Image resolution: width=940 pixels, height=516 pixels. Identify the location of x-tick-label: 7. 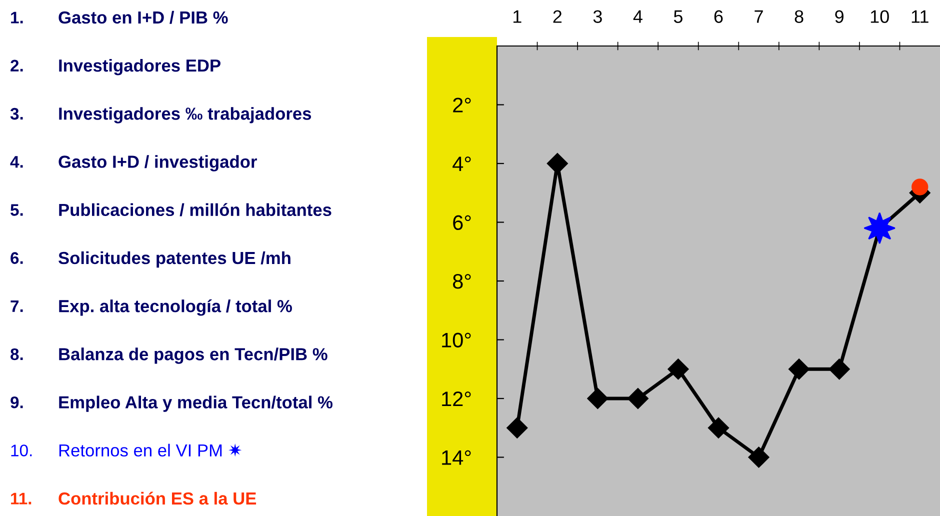
(758, 16).